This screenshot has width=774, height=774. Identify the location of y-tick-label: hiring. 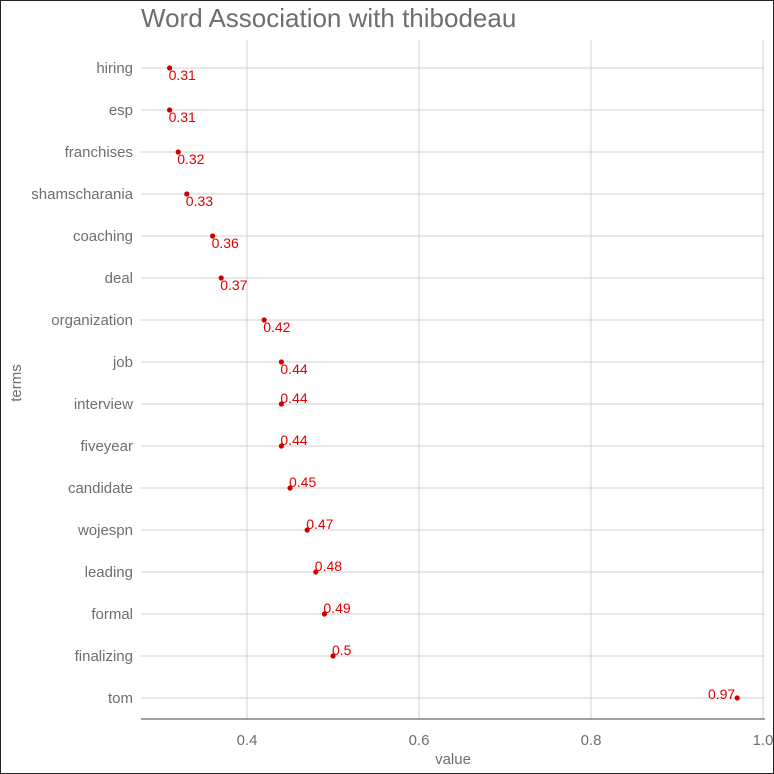
(114, 68).